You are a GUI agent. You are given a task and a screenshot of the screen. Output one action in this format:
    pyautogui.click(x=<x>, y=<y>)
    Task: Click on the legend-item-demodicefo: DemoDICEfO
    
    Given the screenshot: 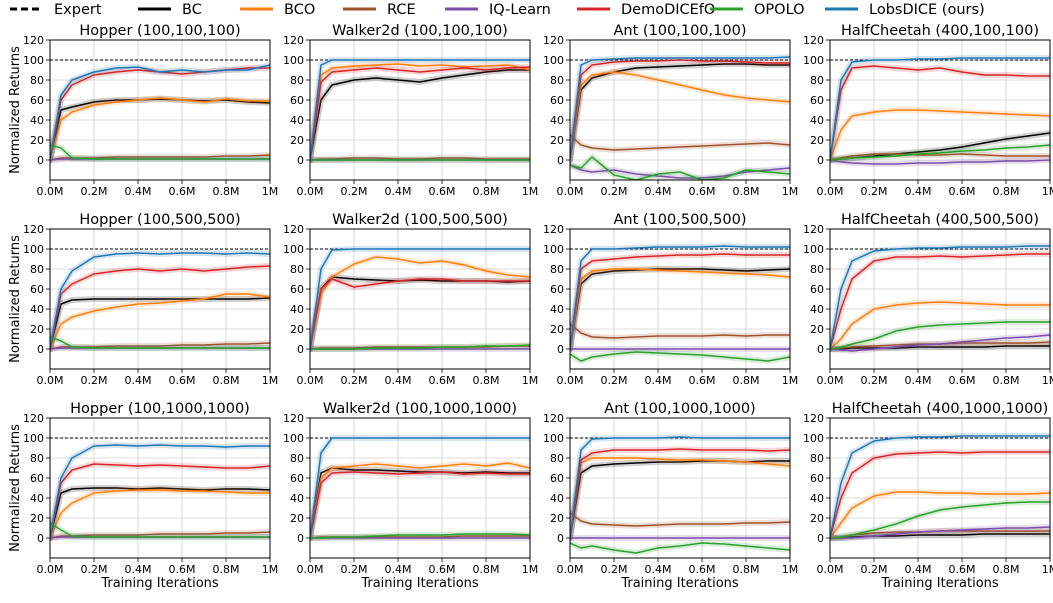 What is the action you would take?
    pyautogui.click(x=646, y=10)
    